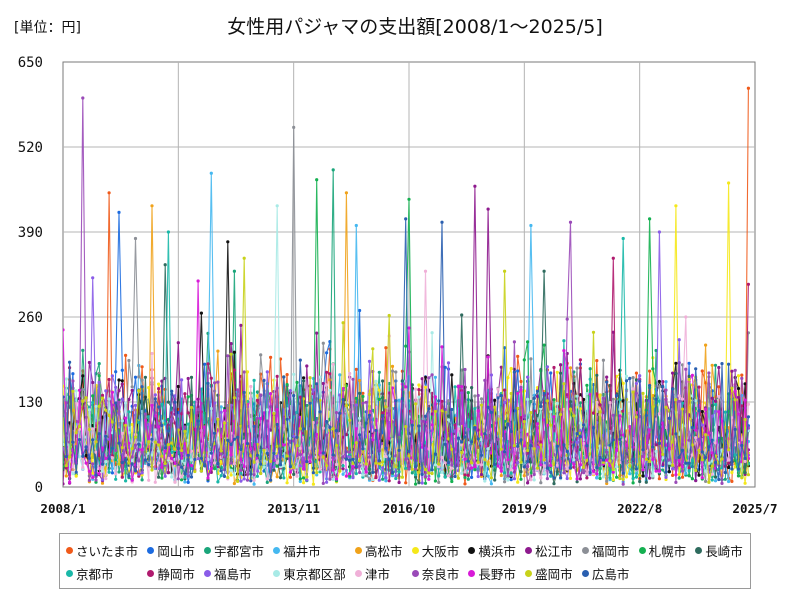  Describe the element at coordinates (497, 574) in the screenshot. I see `legend-label: 長野市` at that location.